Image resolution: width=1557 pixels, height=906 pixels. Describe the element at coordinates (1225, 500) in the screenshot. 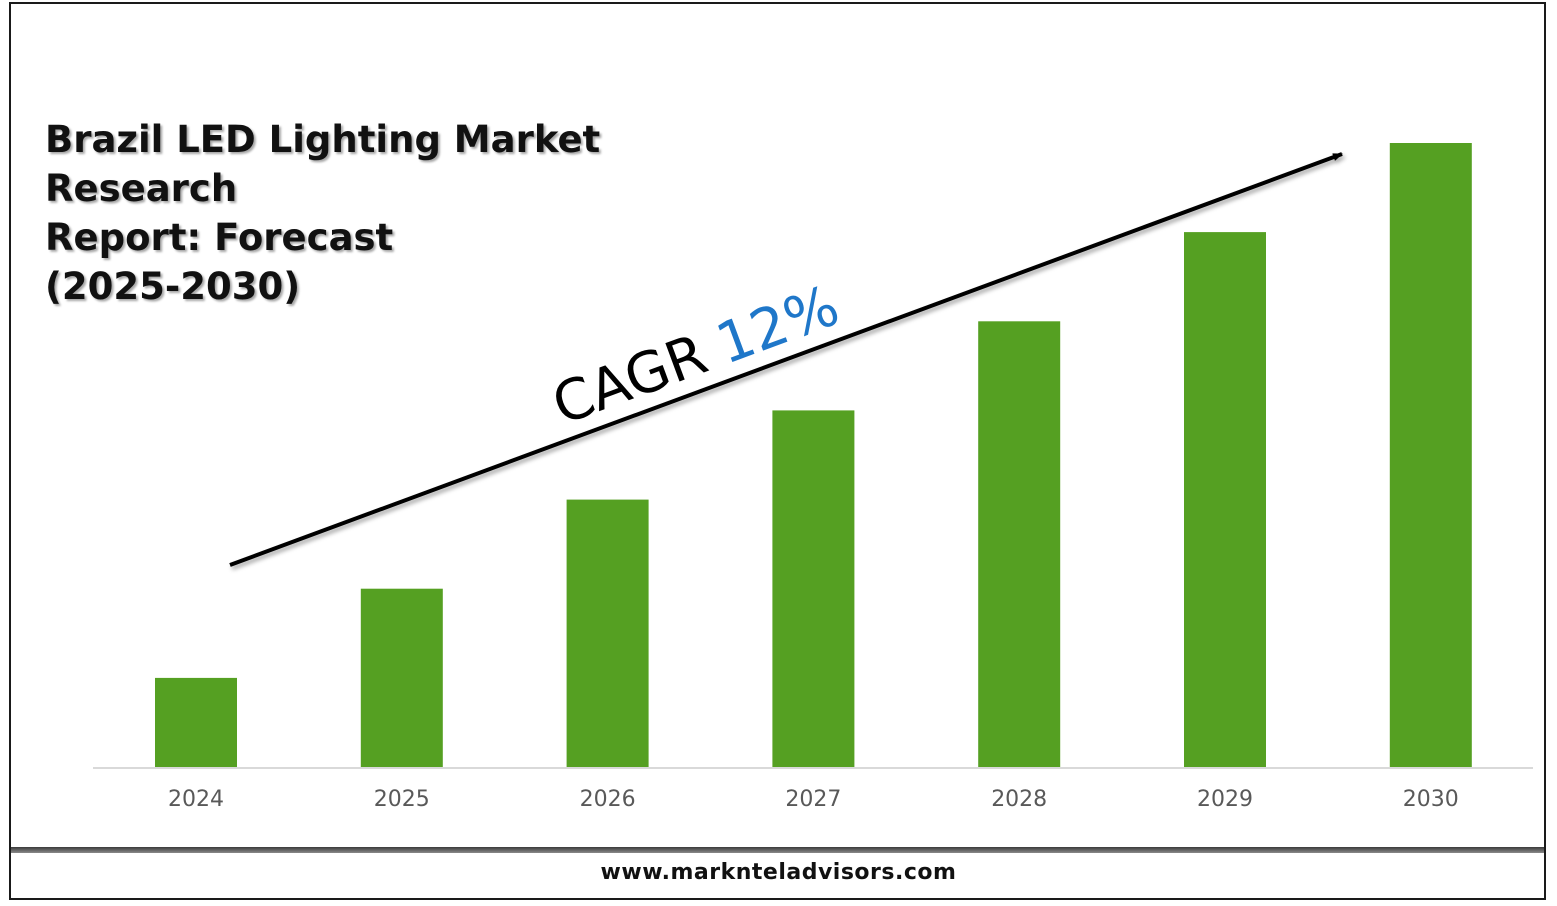

I see `bar-2029` at that location.